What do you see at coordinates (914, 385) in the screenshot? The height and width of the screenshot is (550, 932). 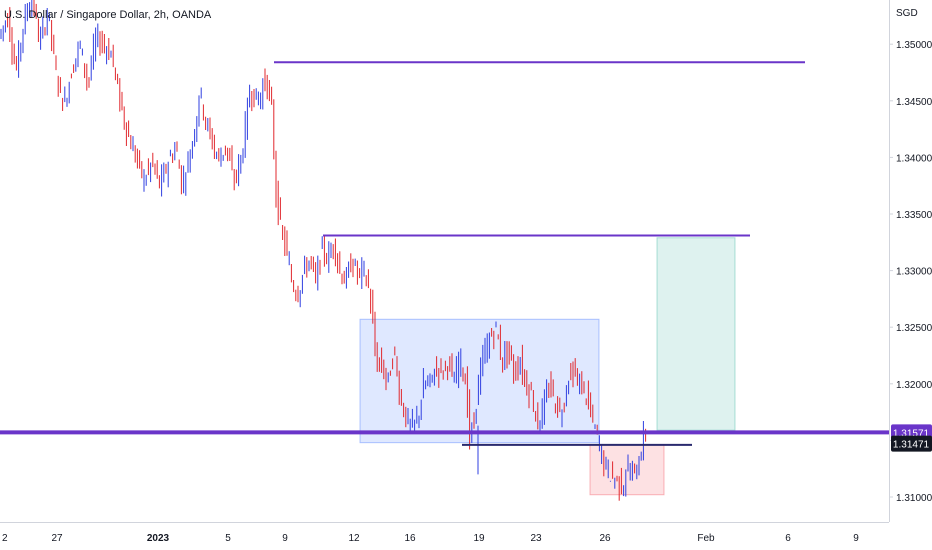 I see `y-tick-label: 1.32000` at bounding box center [914, 385].